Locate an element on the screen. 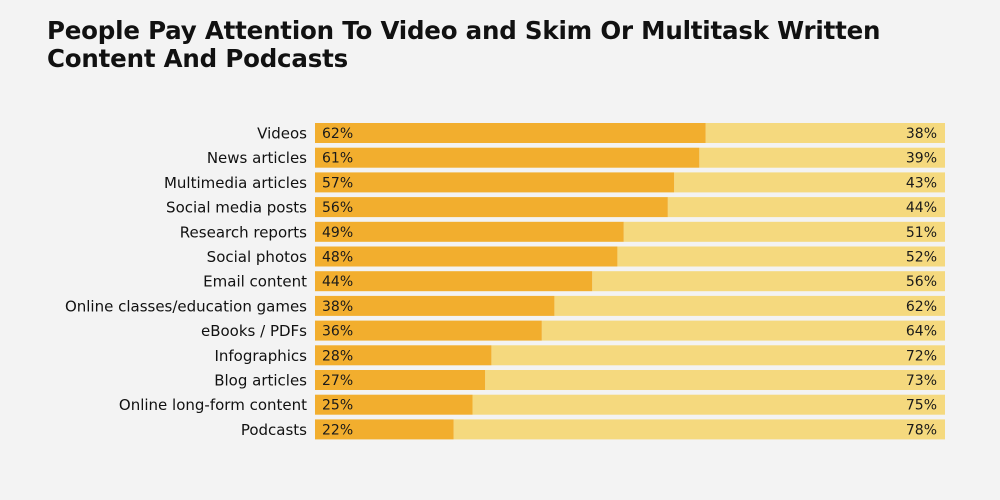 This screenshot has height=500, width=1000. category-label: Social photos is located at coordinates (257, 257).